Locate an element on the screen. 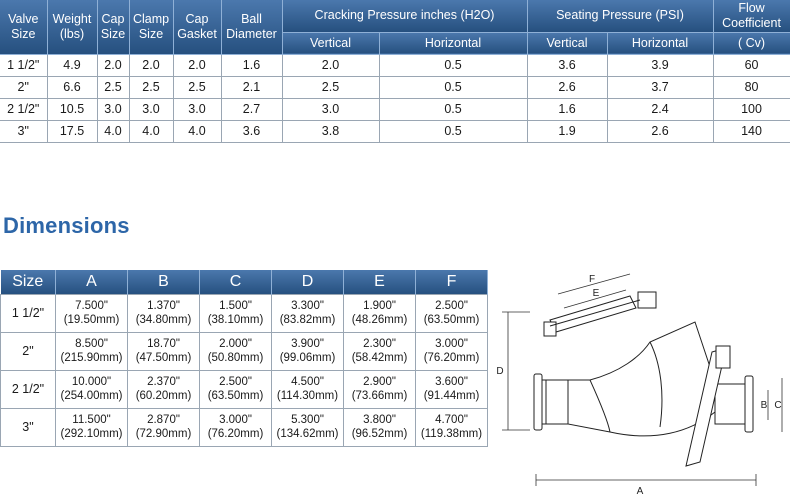 The width and height of the screenshot is (790, 501). dim-label-d: D is located at coordinates (499, 371).